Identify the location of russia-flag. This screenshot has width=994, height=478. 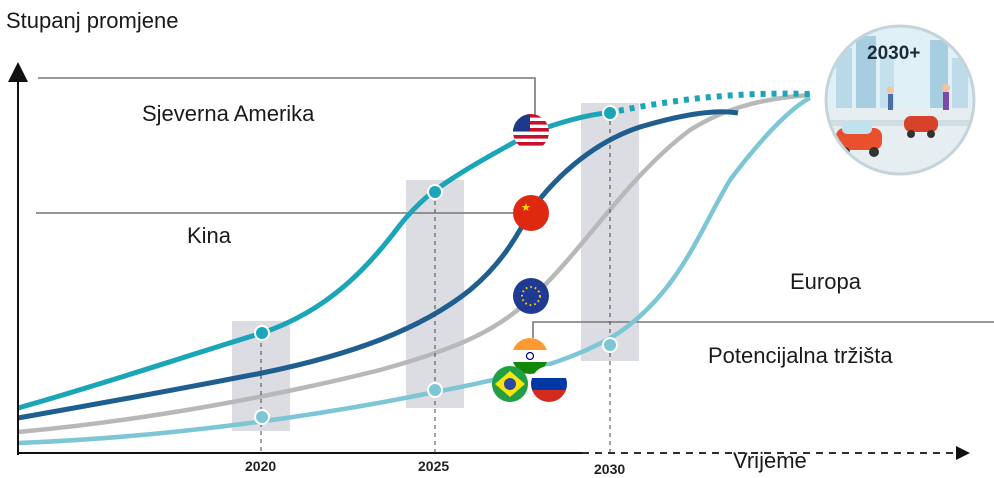
(549, 384).